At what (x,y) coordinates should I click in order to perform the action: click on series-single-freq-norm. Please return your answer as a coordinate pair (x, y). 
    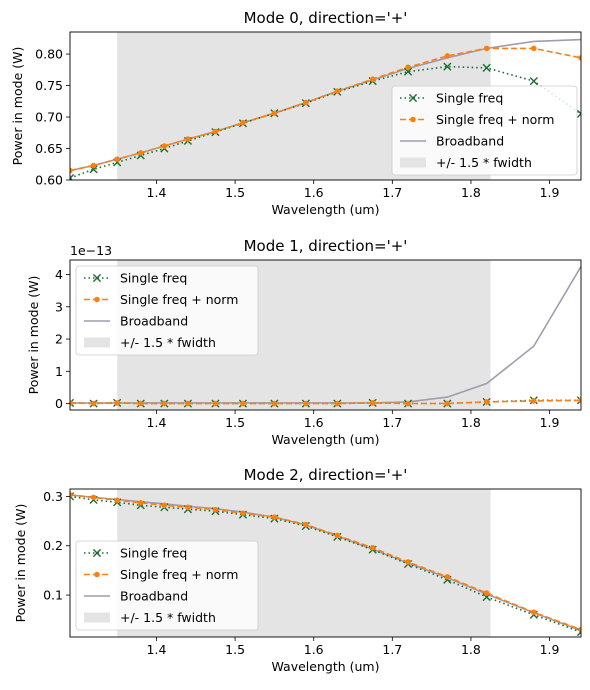
    Looking at the image, I should click on (325, 402).